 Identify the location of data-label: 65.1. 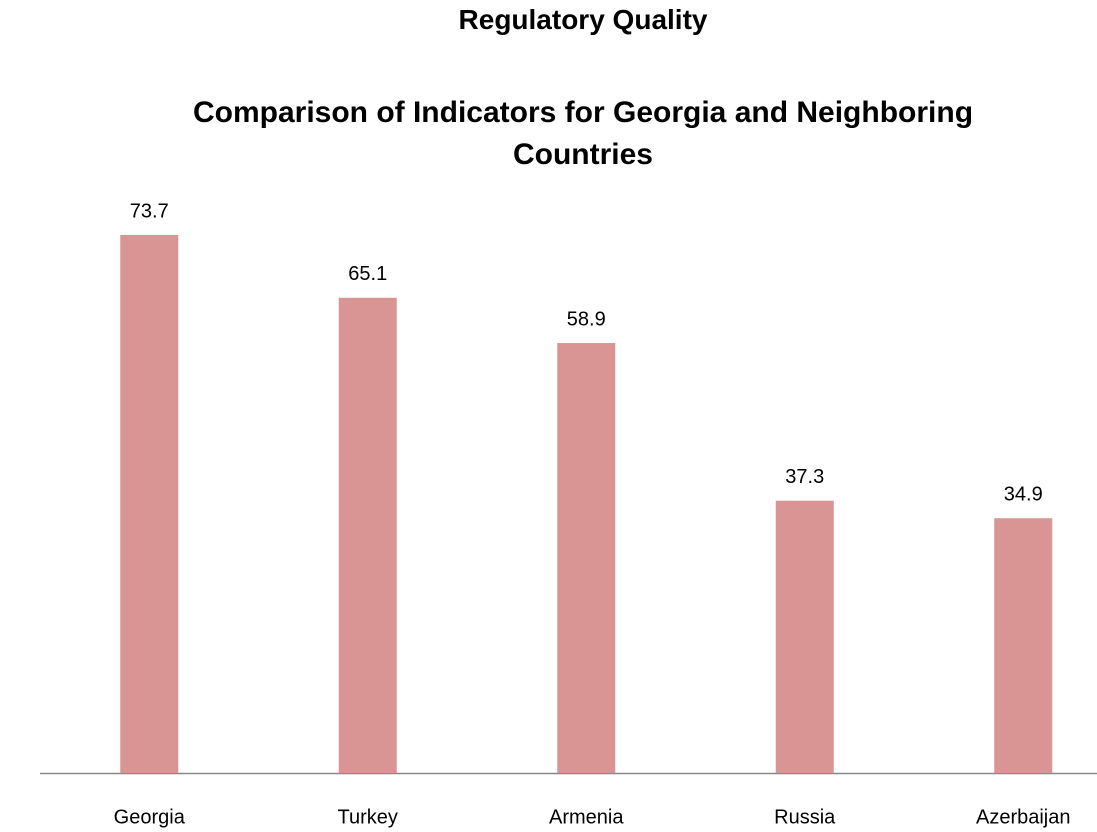
(367, 274).